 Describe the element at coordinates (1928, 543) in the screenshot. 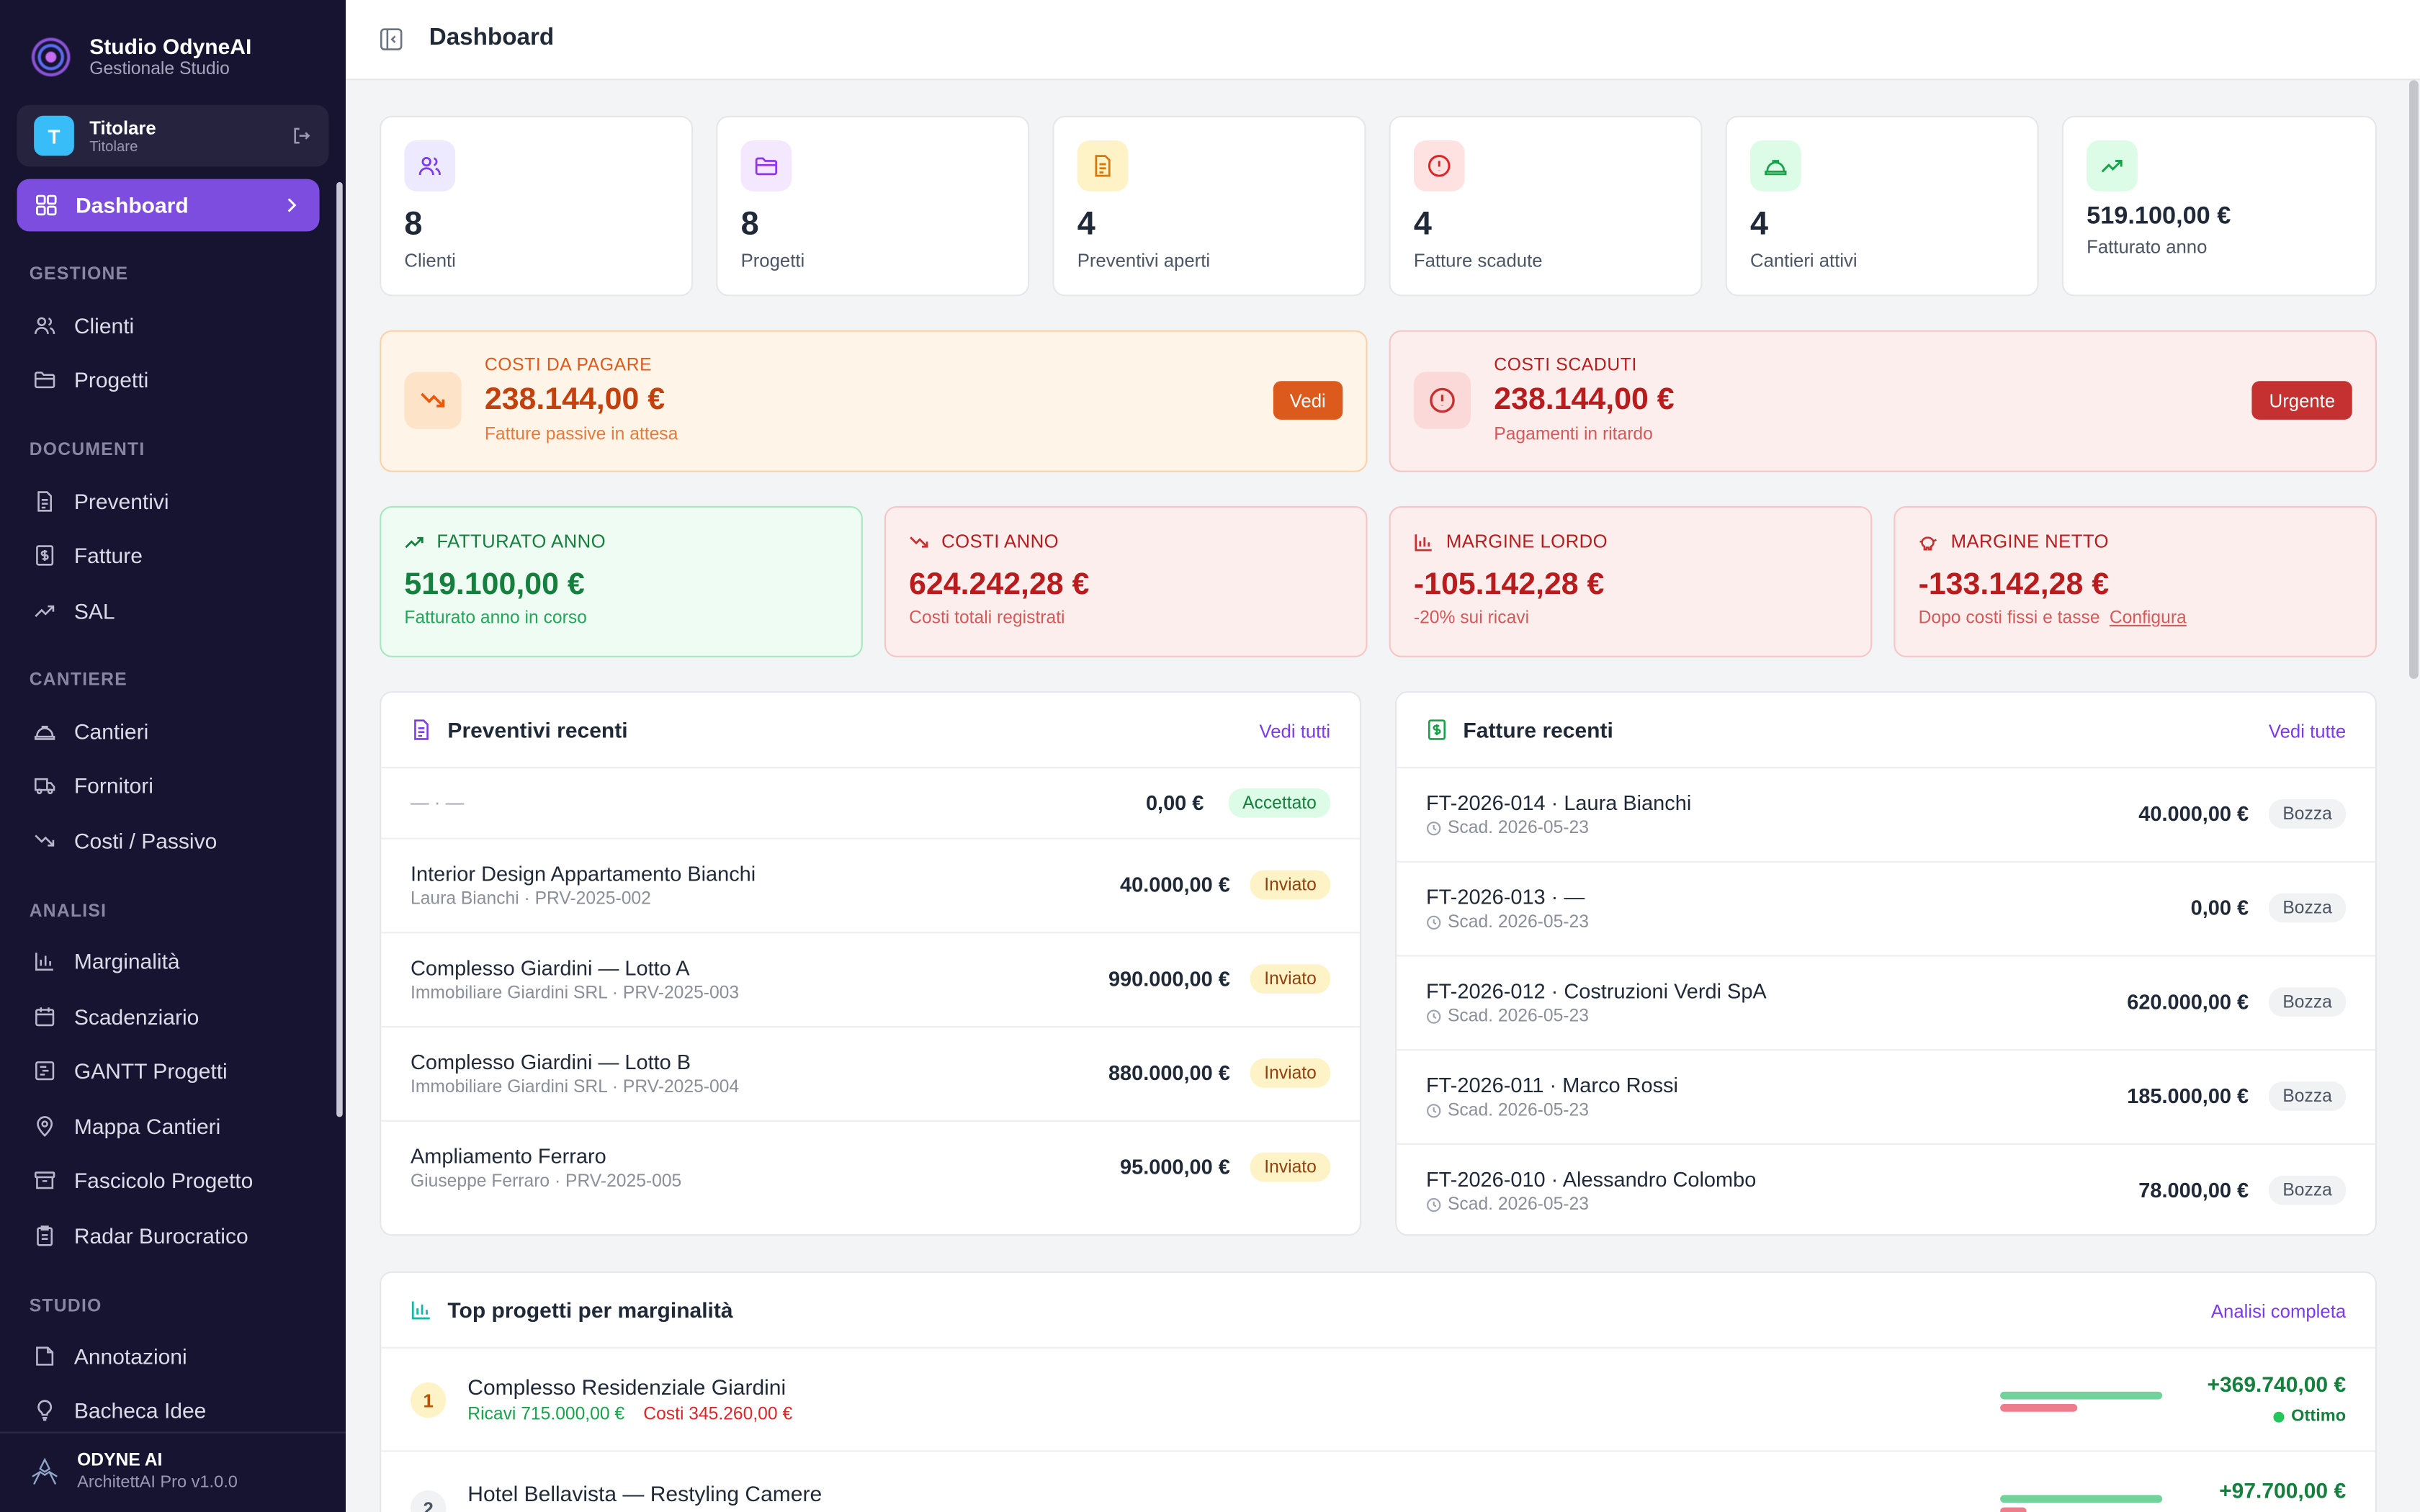

I see `piggy-bank-icon` at that location.